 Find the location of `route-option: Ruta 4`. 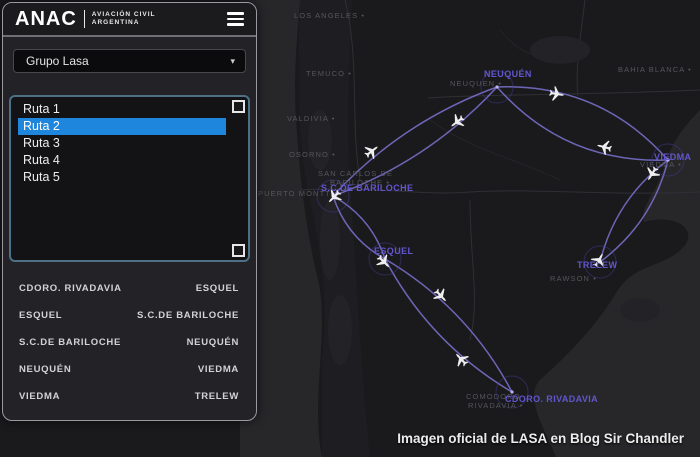

route-option: Ruta 4 is located at coordinates (41, 160).